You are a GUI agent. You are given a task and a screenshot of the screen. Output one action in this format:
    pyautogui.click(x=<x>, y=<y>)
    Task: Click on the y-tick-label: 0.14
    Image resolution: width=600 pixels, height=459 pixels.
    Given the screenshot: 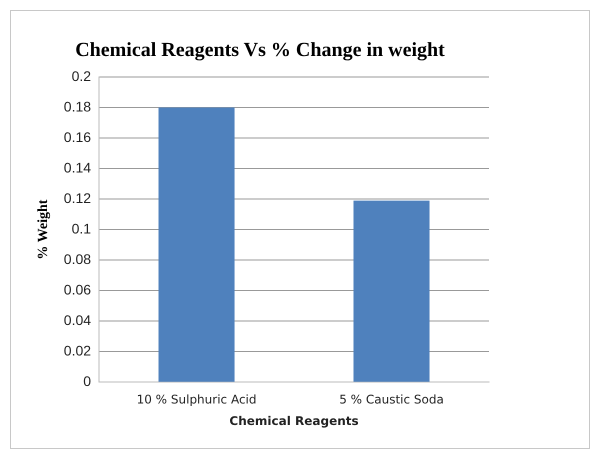 What is the action you would take?
    pyautogui.click(x=78, y=167)
    